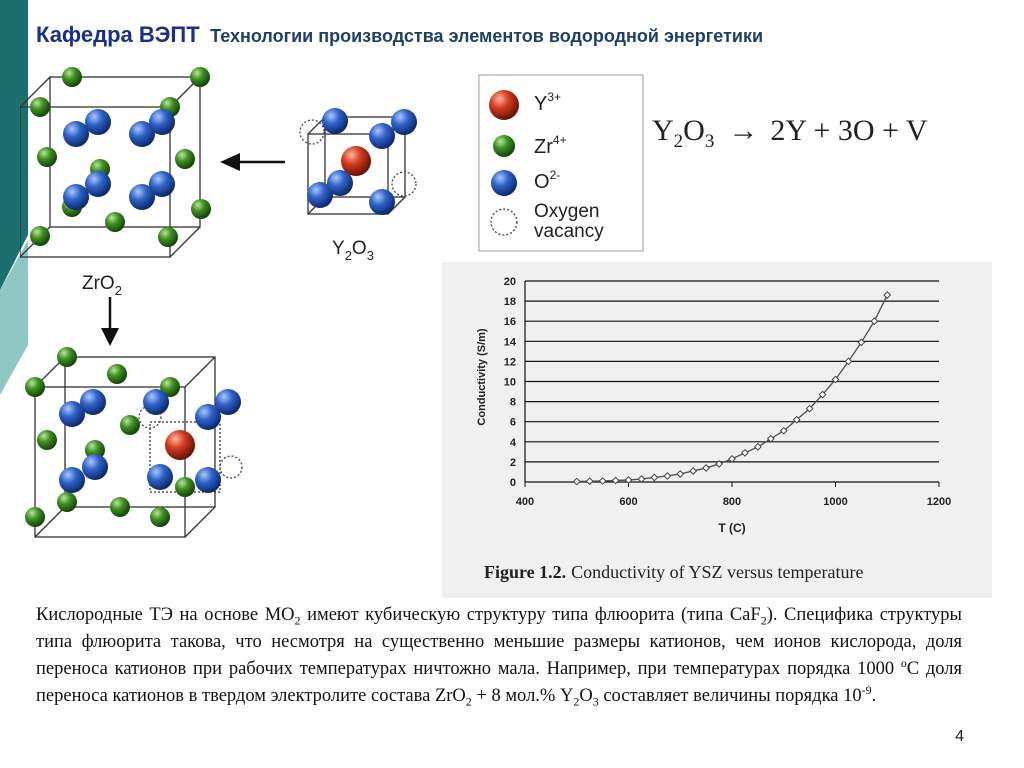  Describe the element at coordinates (482, 377) in the screenshot. I see `y-axis-label: Conductivity (S/m)` at that location.